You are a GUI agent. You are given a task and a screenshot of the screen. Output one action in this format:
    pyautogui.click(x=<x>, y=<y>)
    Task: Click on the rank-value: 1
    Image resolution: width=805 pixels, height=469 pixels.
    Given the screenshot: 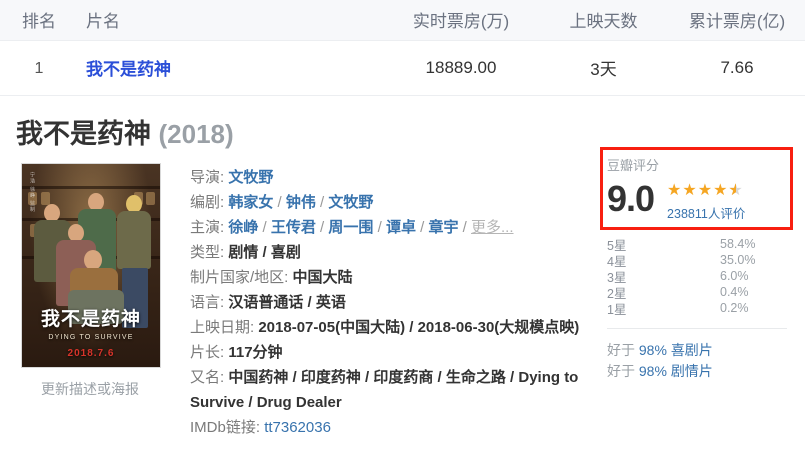 What is the action you would take?
    pyautogui.click(x=39, y=68)
    